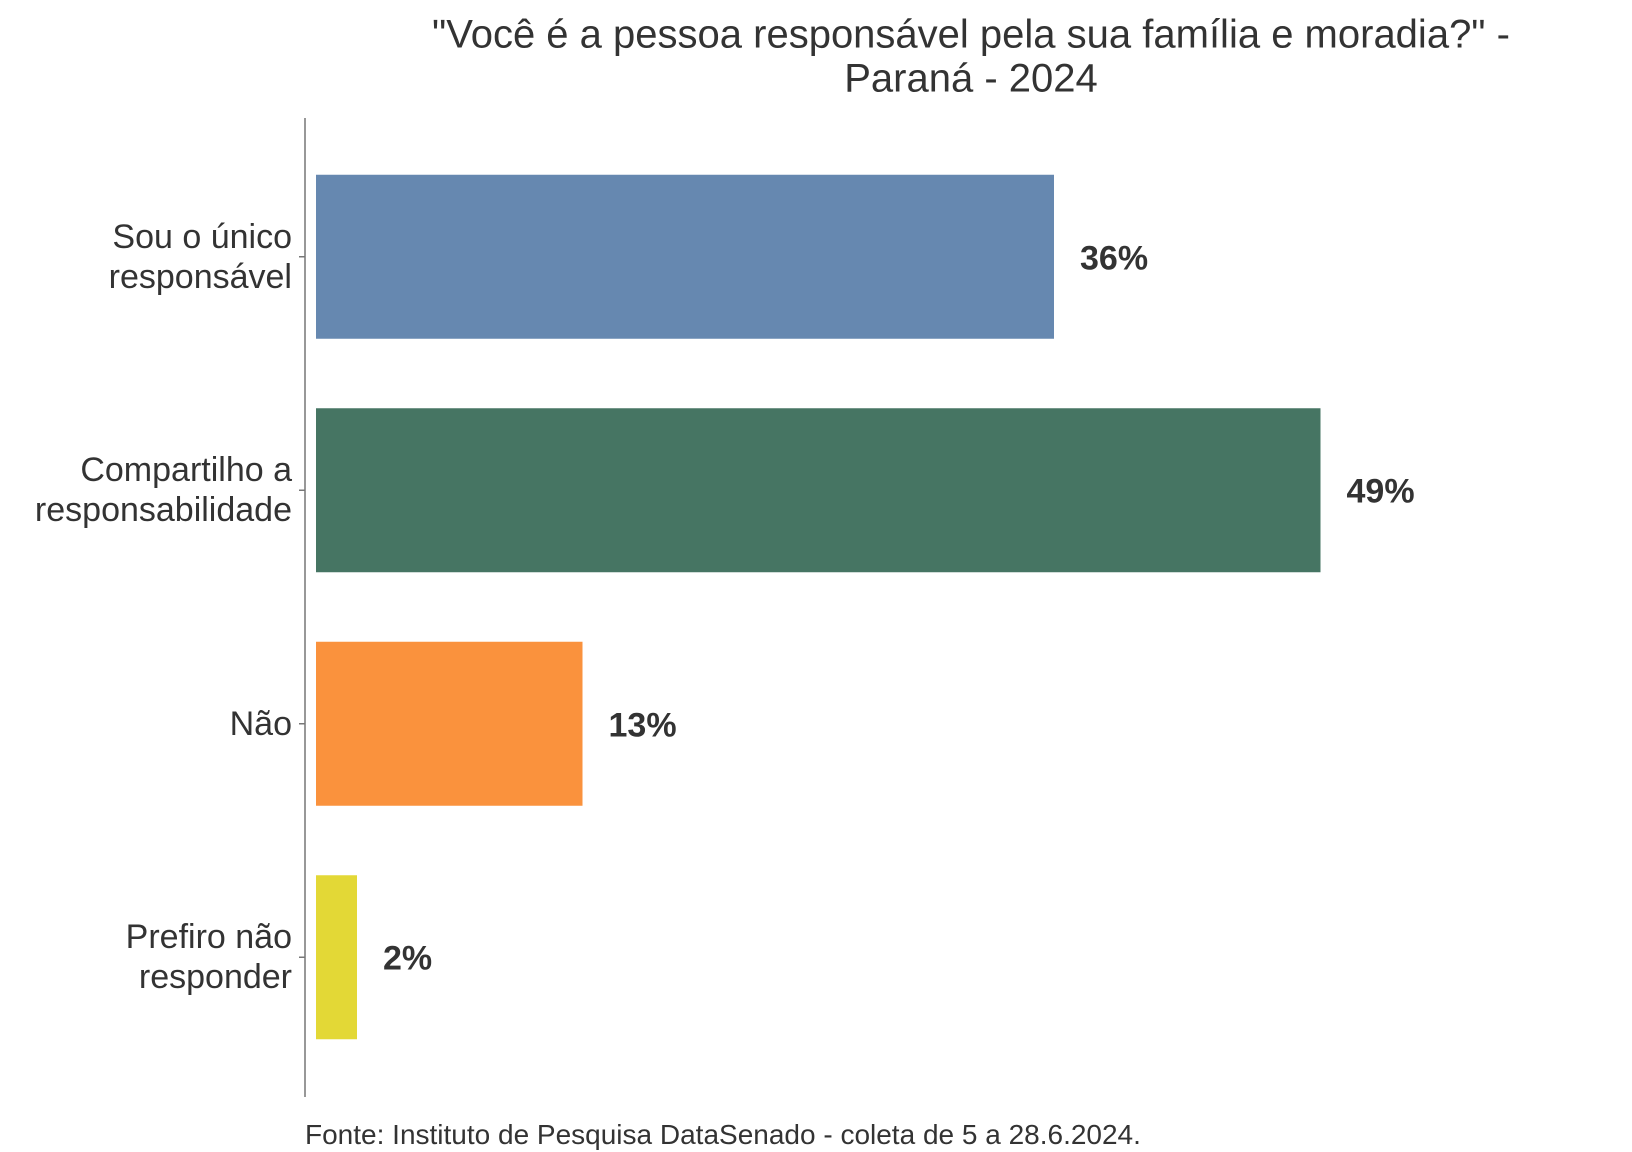  Describe the element at coordinates (1114, 258) in the screenshot. I see `value-label: 36%` at that location.